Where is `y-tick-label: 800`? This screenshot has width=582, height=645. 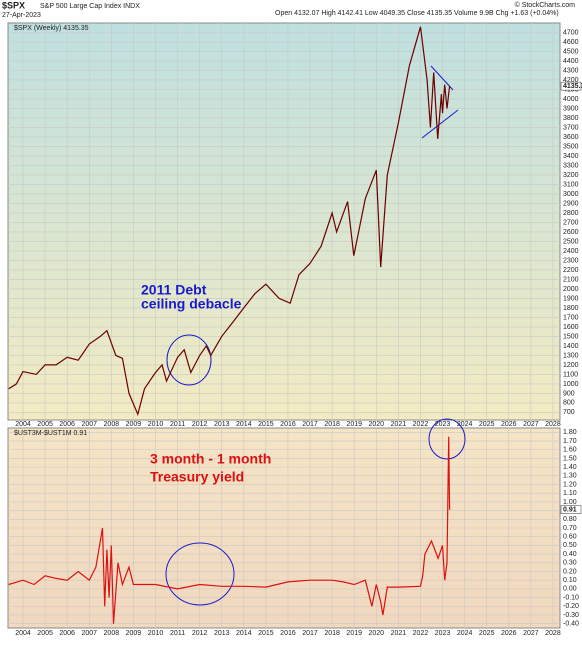 y-tick-label: 800 is located at coordinates (569, 403).